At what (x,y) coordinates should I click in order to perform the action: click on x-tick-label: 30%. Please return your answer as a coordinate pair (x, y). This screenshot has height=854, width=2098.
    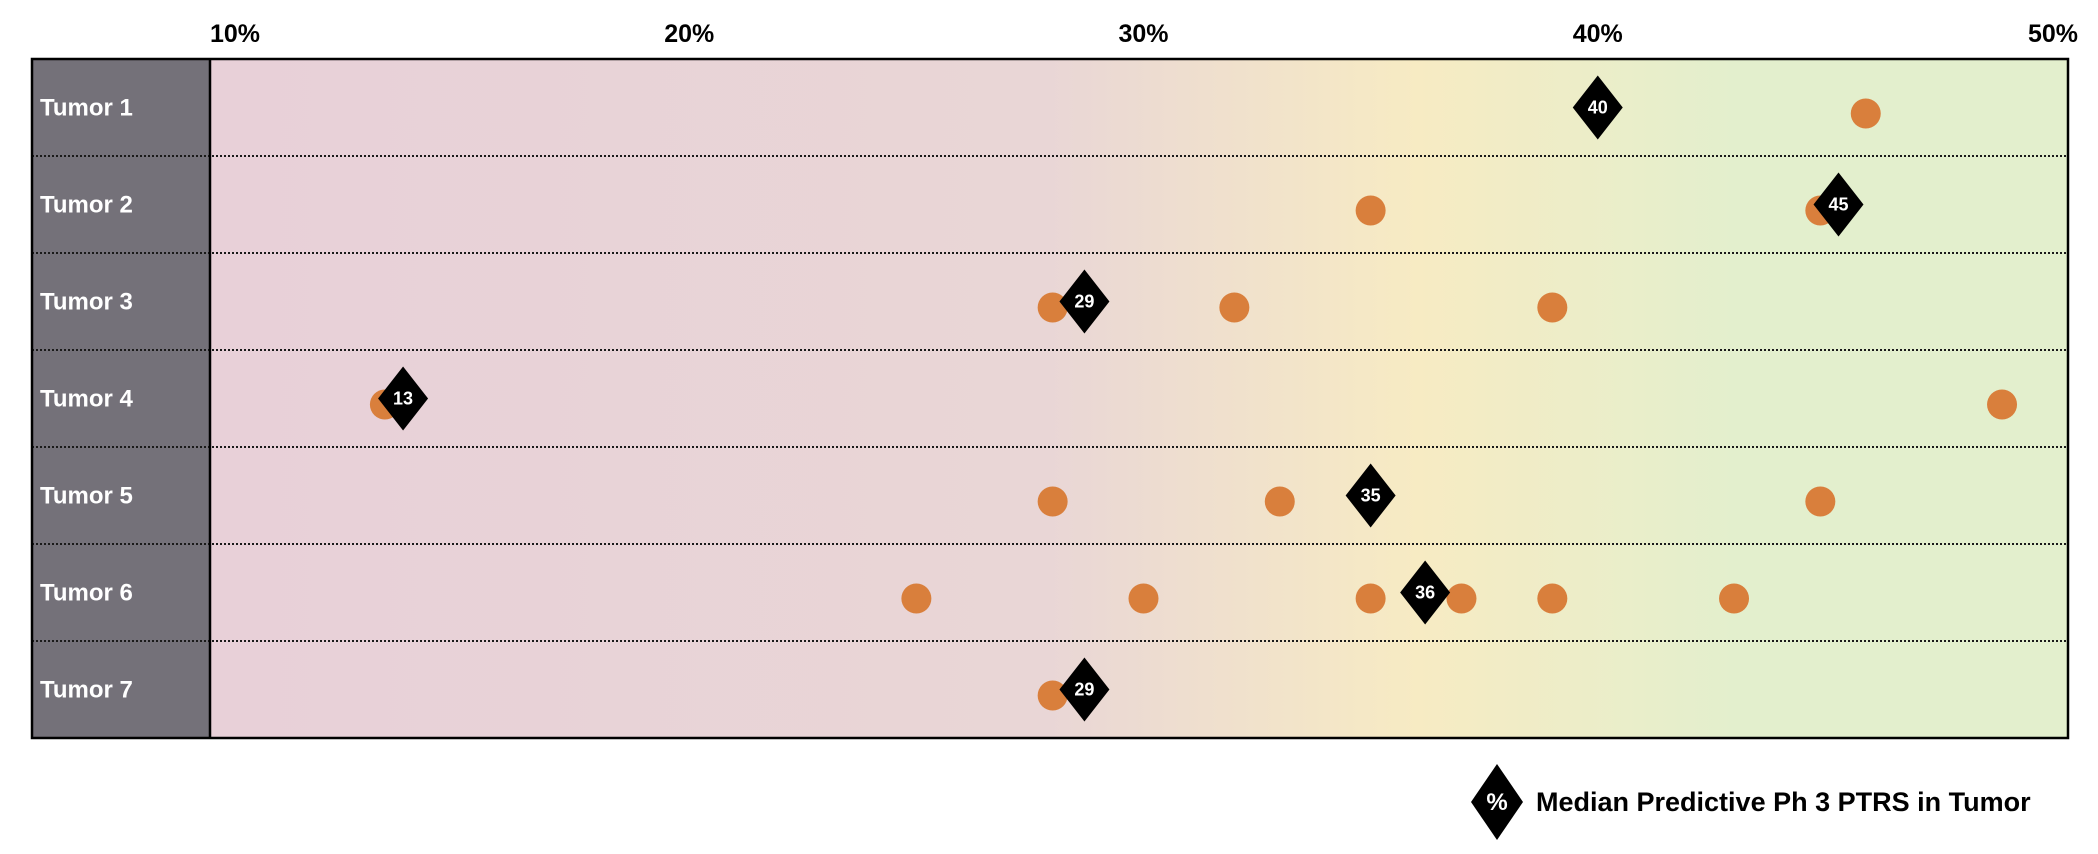
    Looking at the image, I should click on (1143, 34).